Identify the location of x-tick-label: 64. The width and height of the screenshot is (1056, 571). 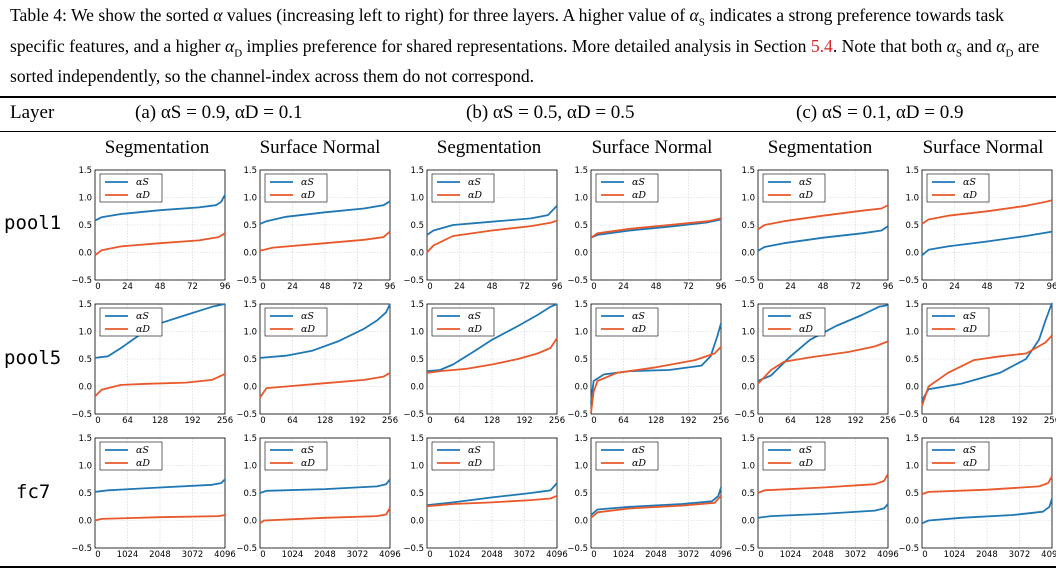
(954, 421).